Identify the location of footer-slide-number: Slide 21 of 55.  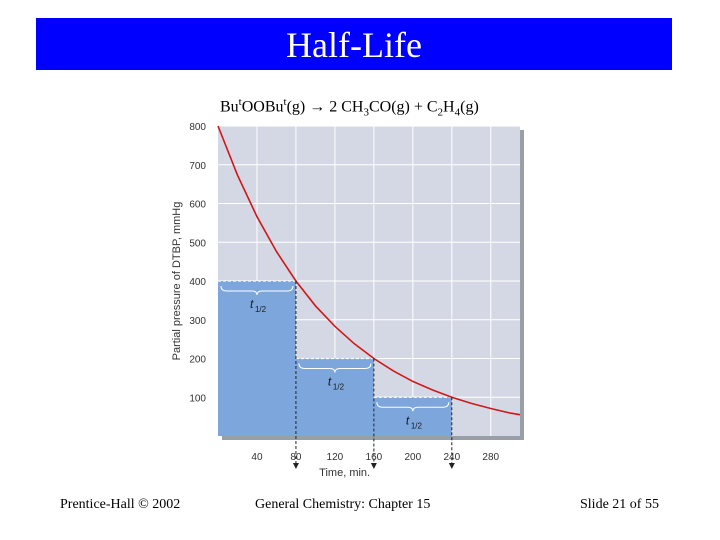
(619, 504).